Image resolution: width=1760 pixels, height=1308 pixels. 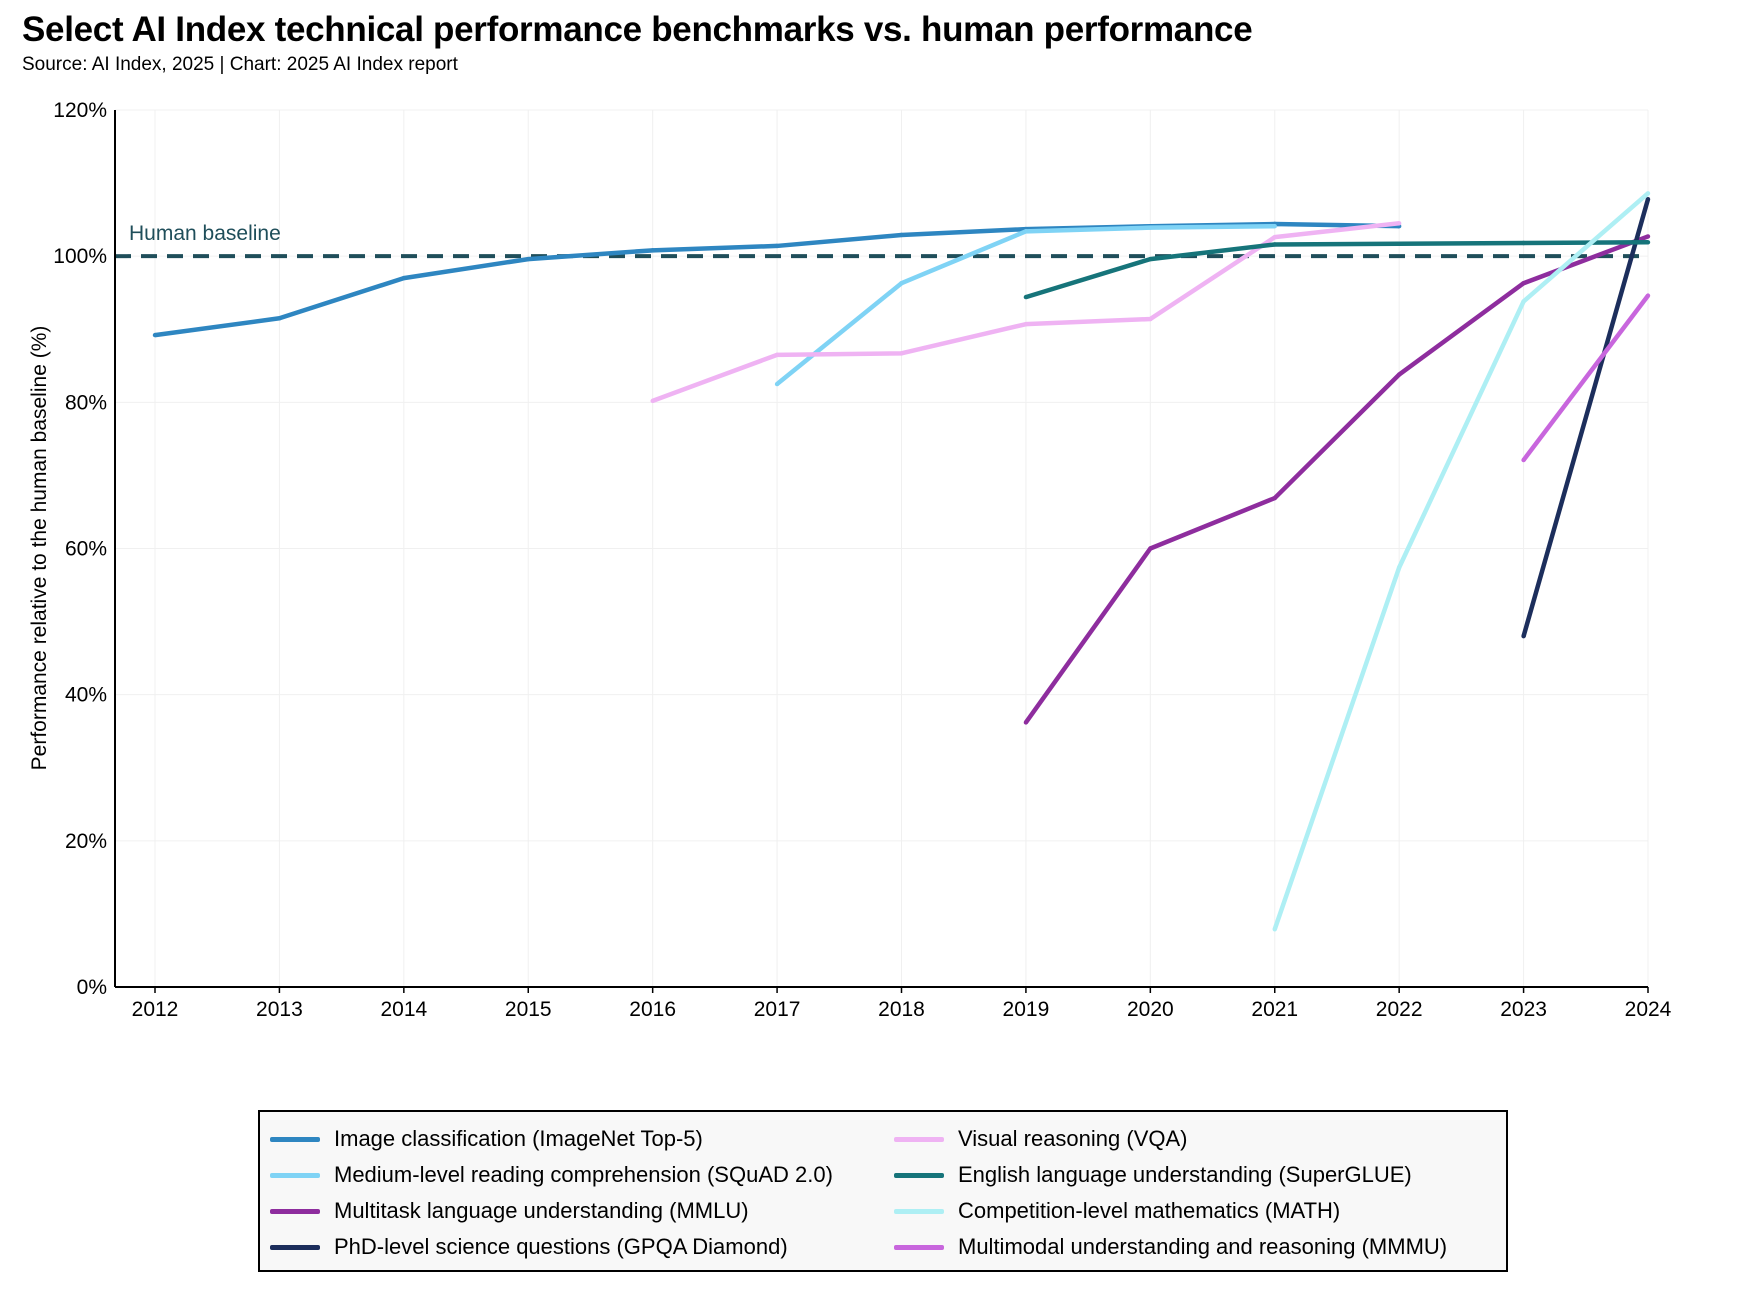 I want to click on x-tick-label: 2021, so click(x=1274, y=1009).